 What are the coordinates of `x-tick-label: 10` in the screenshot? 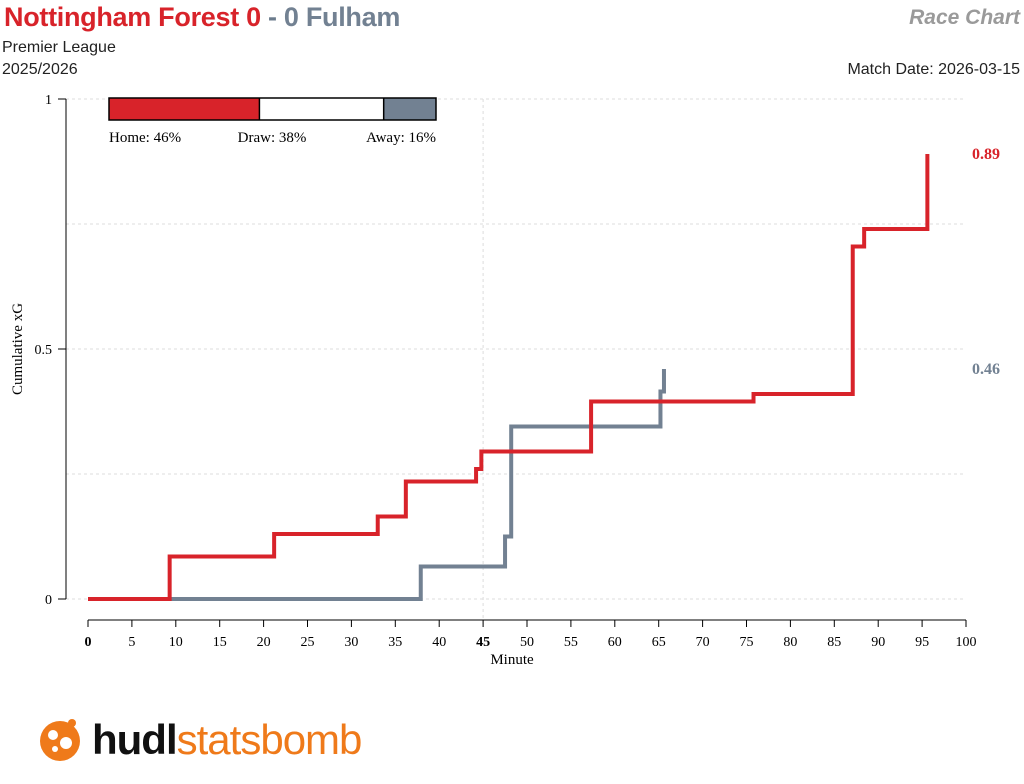 It's located at (176, 642).